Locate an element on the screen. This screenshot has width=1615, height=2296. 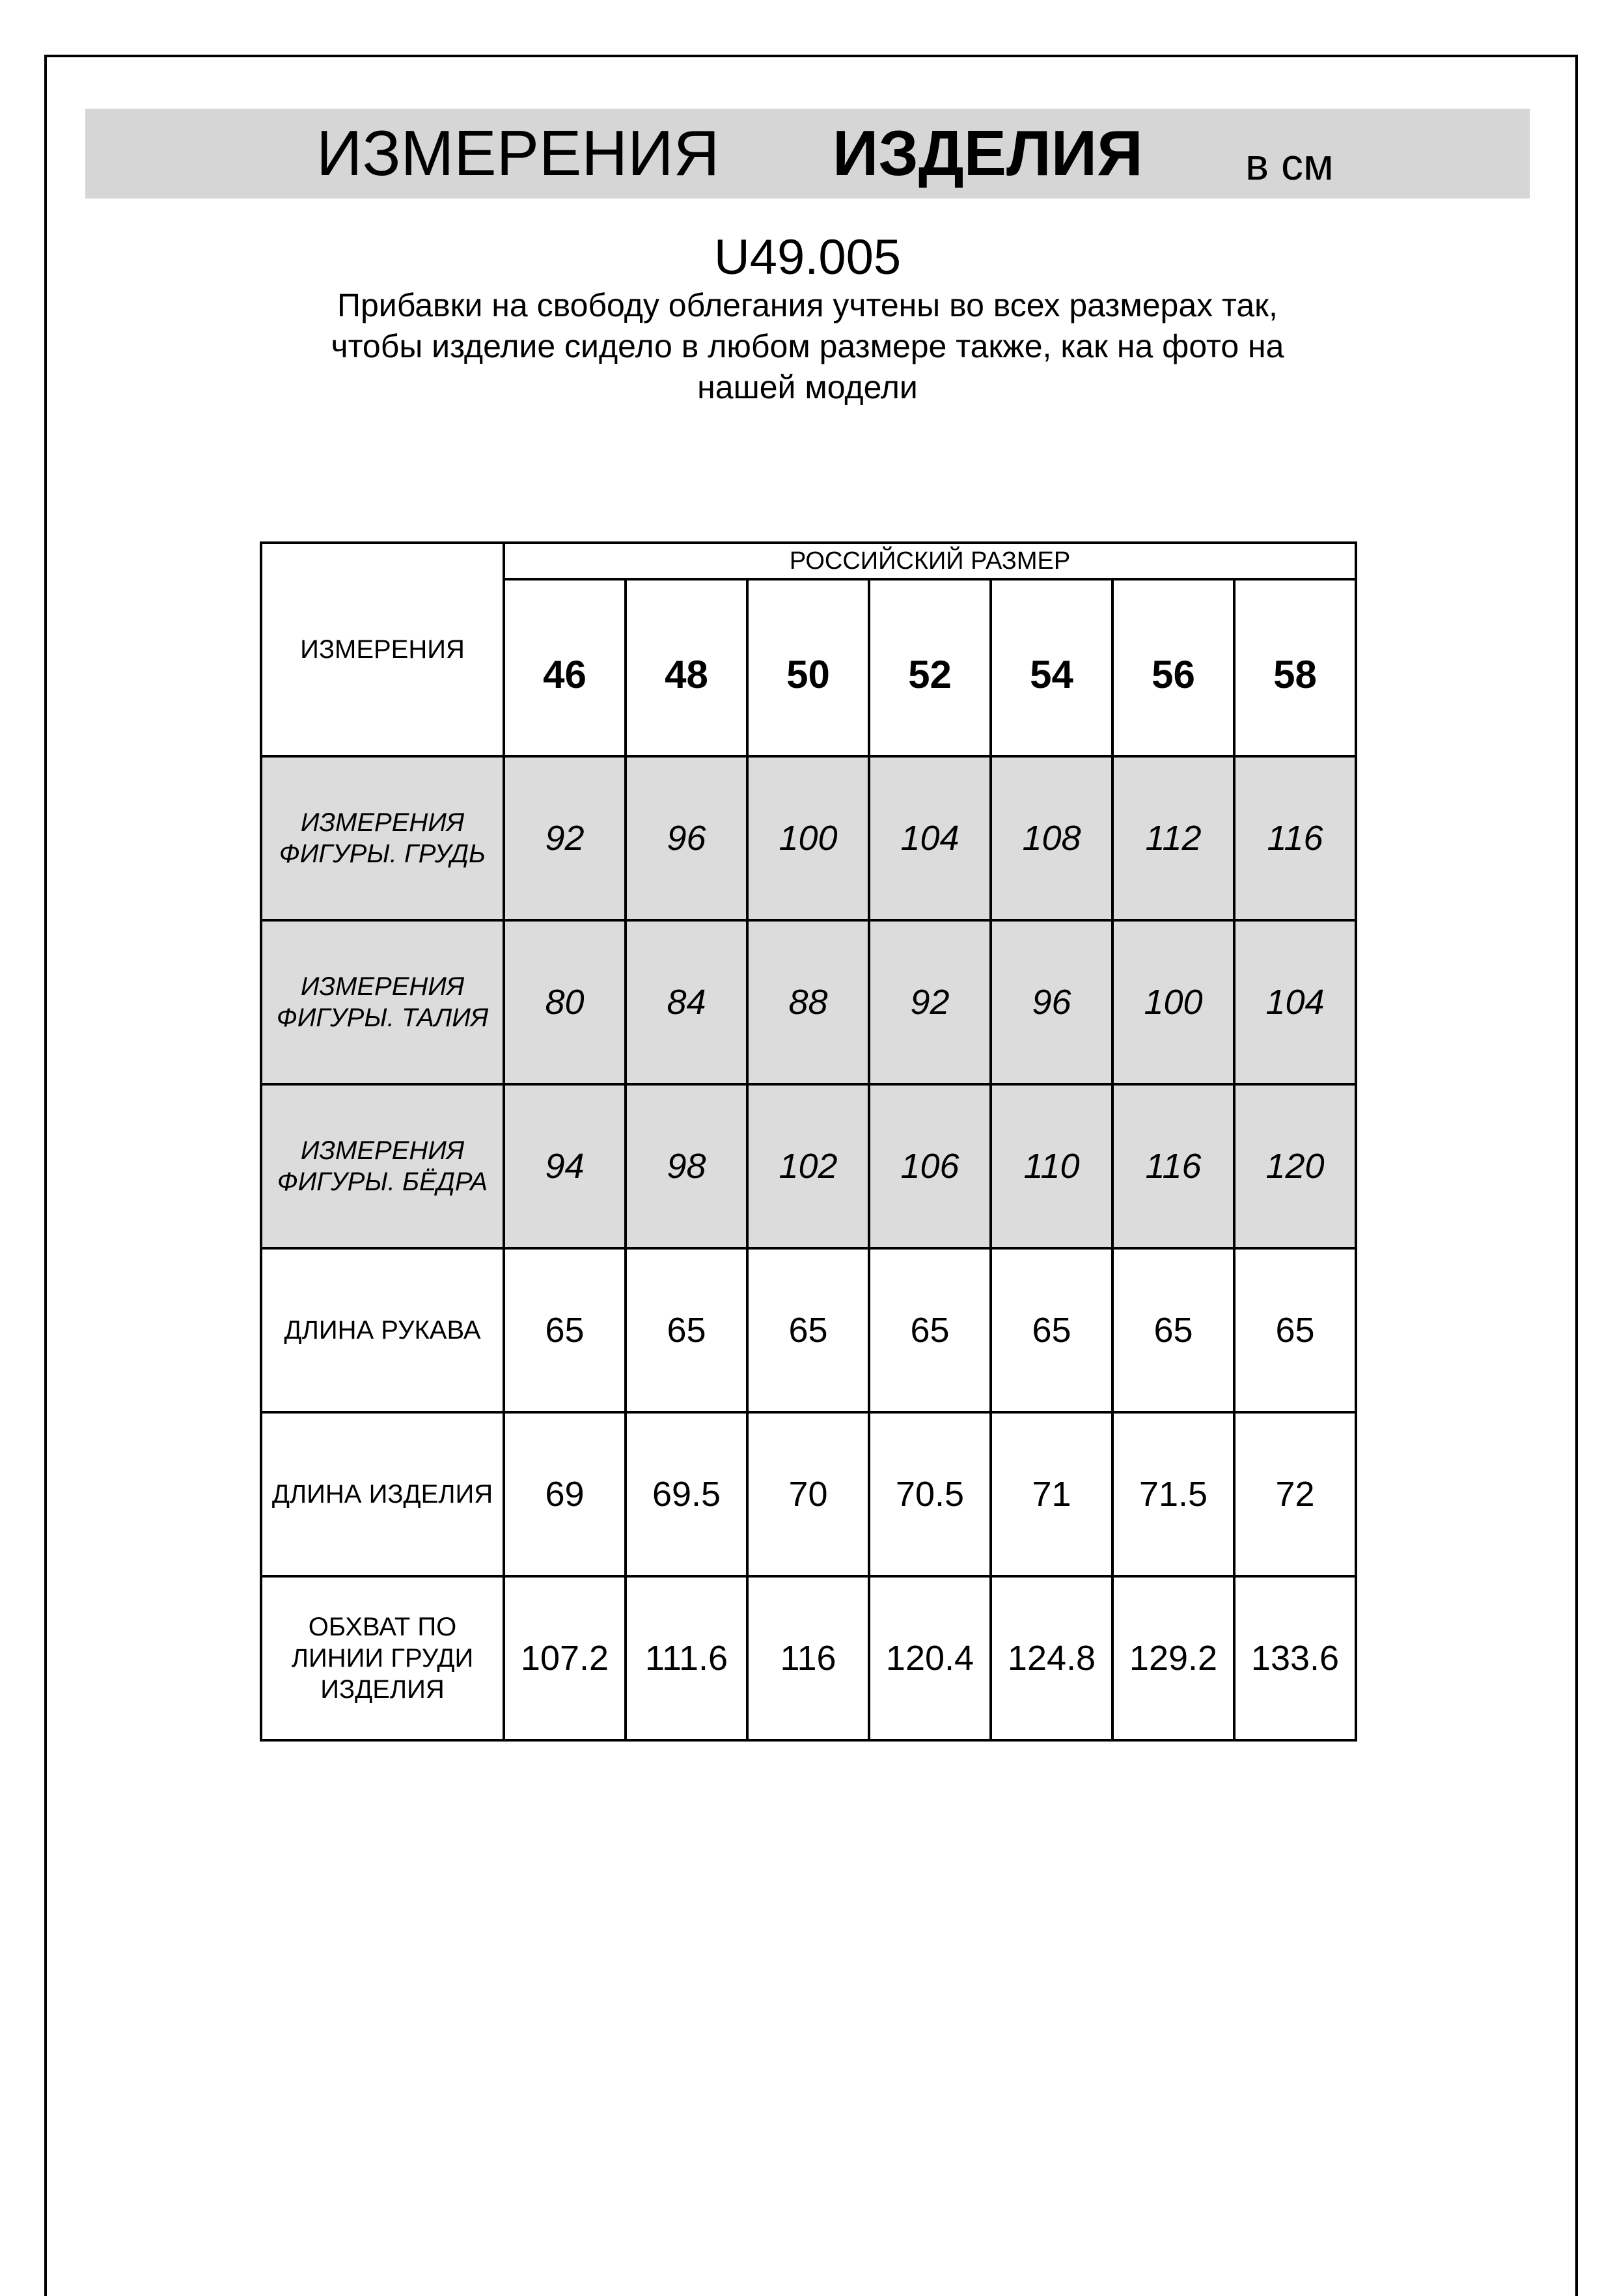
row-label-line: ИЗДЕЛИЯ is located at coordinates (382, 1689).